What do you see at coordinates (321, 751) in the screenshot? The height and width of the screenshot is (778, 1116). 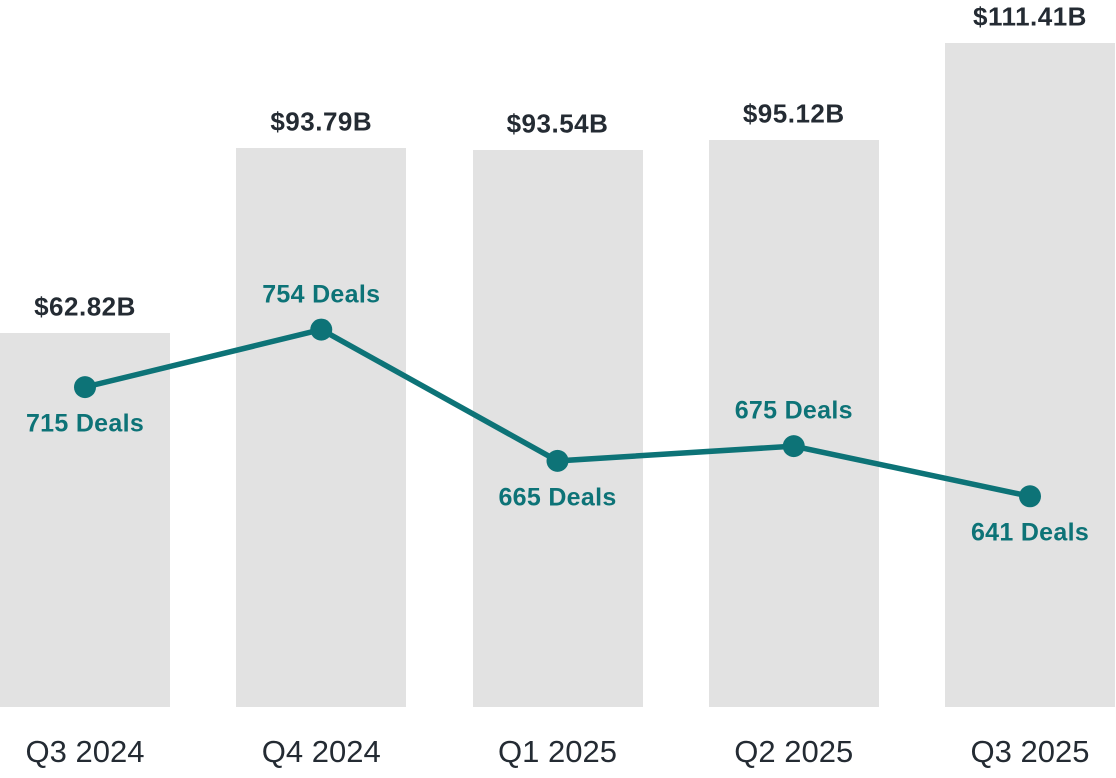 I see `x-axis-label: Q4 2024` at bounding box center [321, 751].